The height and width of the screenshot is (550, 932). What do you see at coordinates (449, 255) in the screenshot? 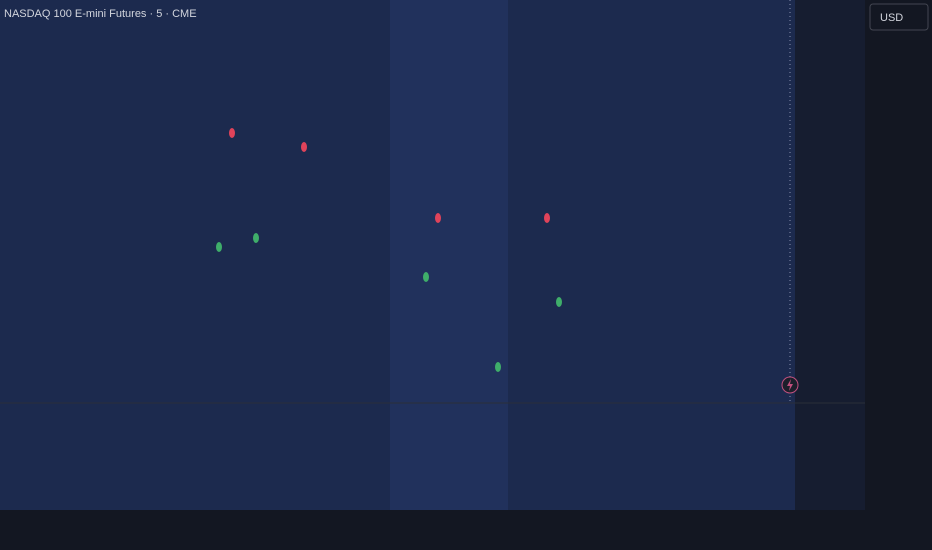
I see `session-shade` at bounding box center [449, 255].